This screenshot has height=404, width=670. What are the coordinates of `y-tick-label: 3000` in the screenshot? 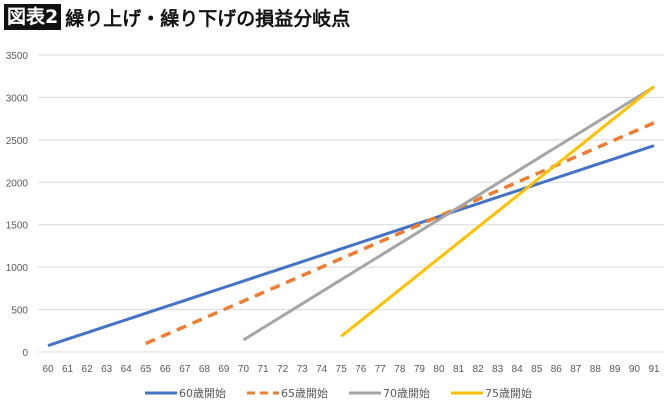 It's located at (17, 98).